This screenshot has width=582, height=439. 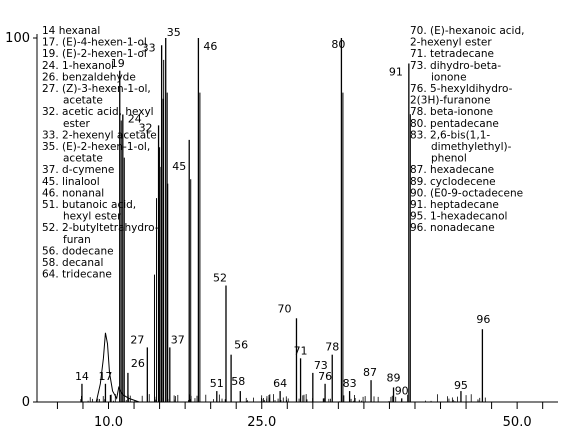 What do you see at coordinates (483, 319) in the screenshot?
I see `peak-label-96: 96` at bounding box center [483, 319].